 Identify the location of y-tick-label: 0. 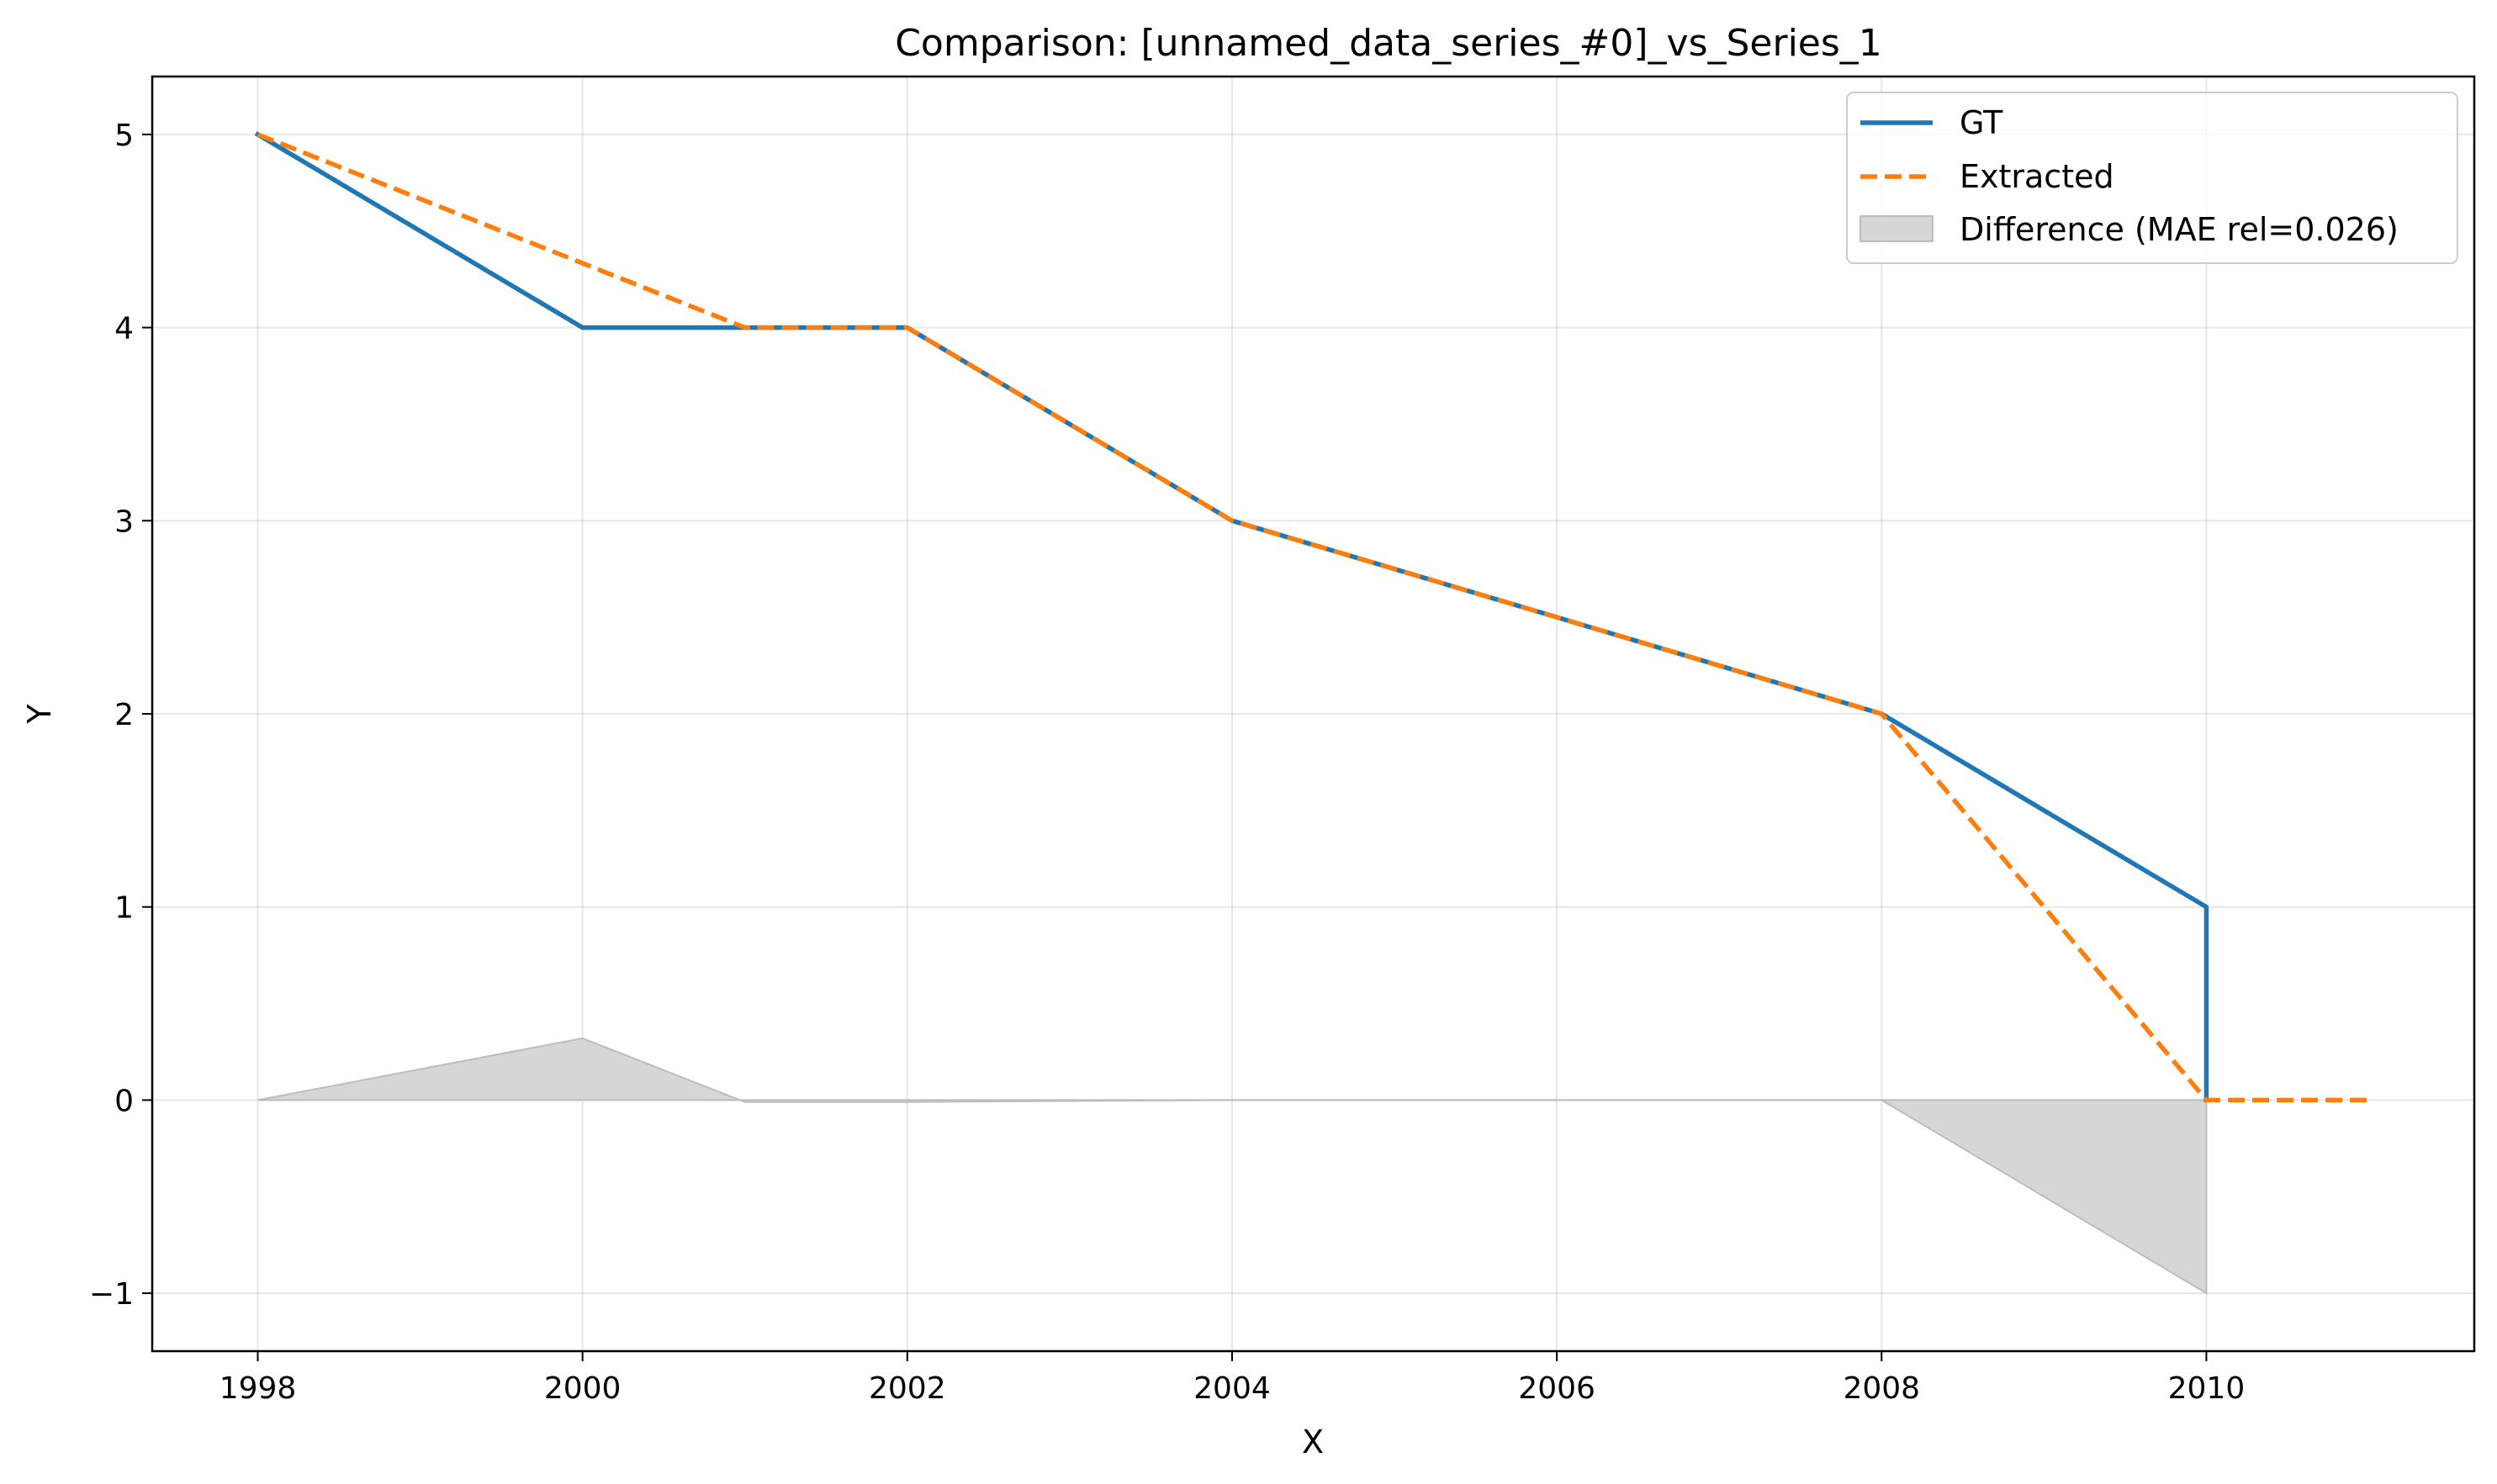
(124, 1101).